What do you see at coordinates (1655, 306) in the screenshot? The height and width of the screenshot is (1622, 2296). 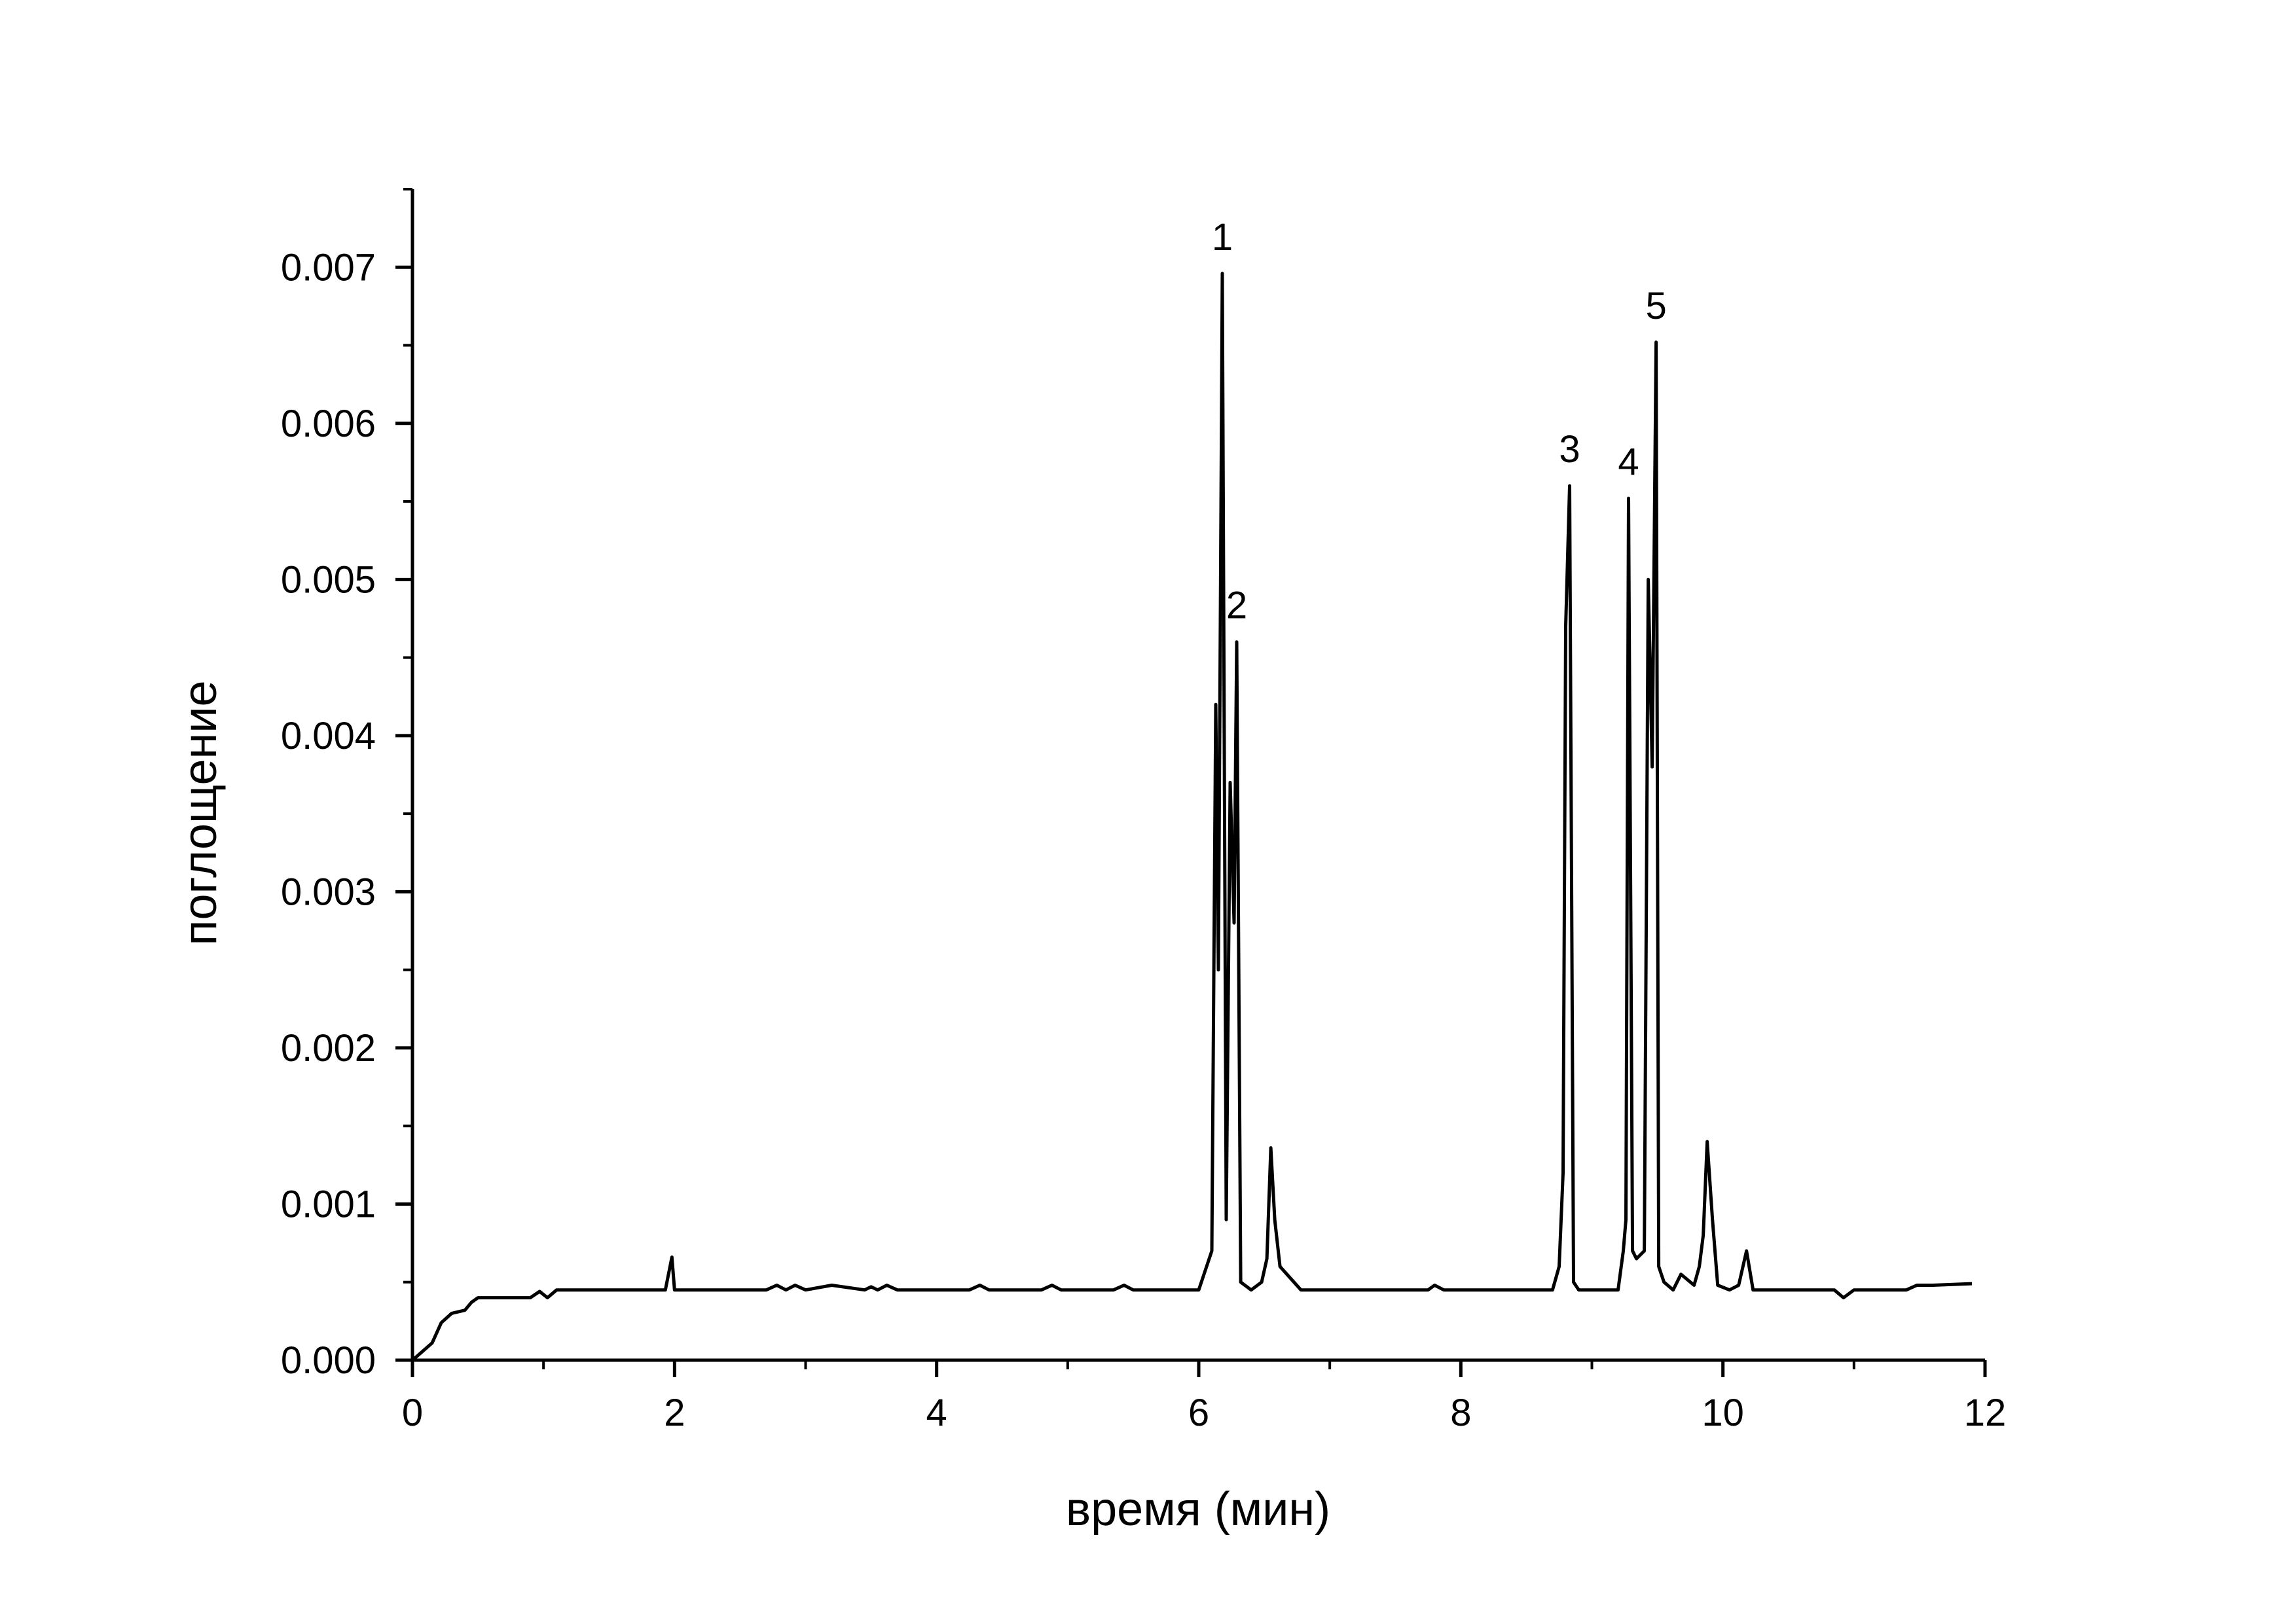 I see `peak-label-5: 5` at bounding box center [1655, 306].